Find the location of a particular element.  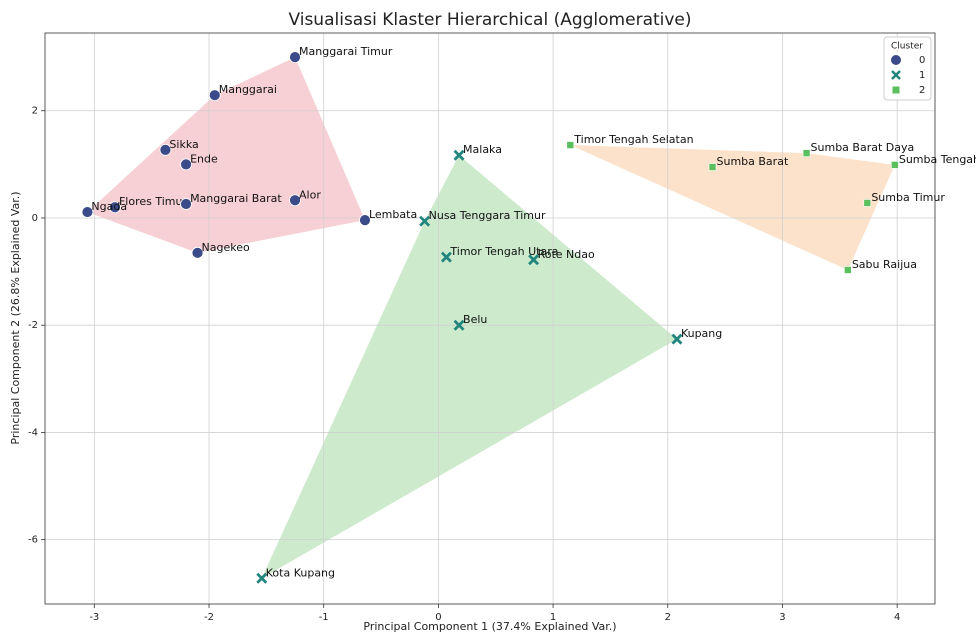

x-tick-label: -3 is located at coordinates (94, 617).